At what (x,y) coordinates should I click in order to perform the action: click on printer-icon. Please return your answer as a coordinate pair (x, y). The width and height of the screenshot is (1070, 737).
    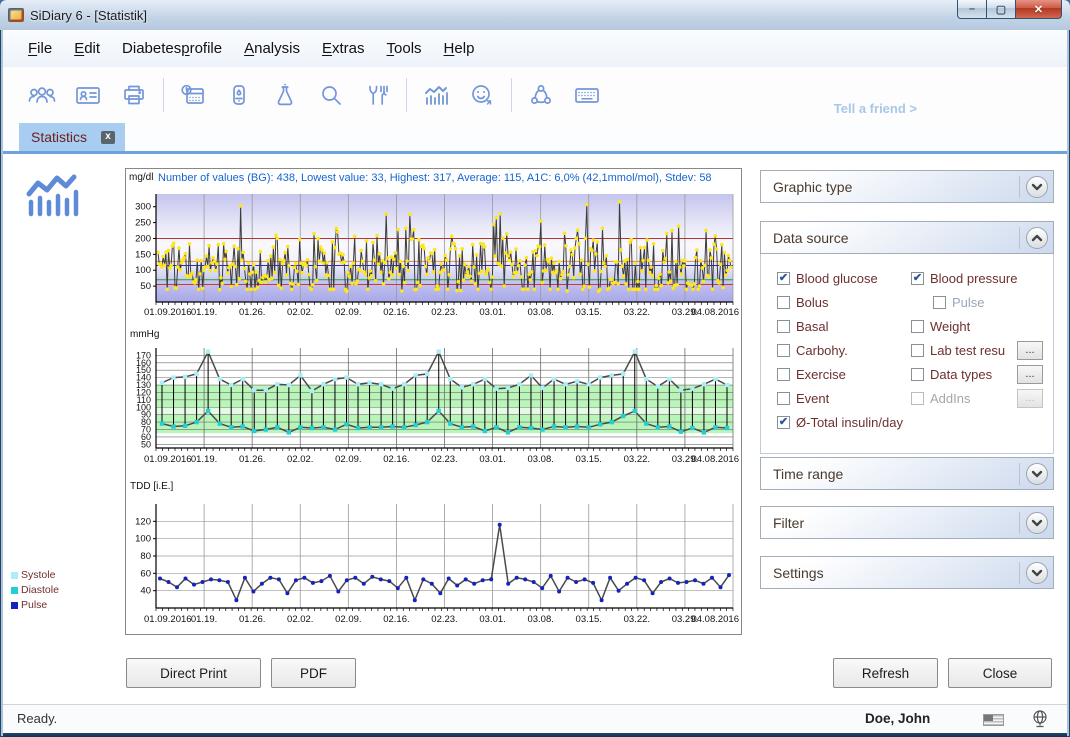
    Looking at the image, I should click on (134, 95).